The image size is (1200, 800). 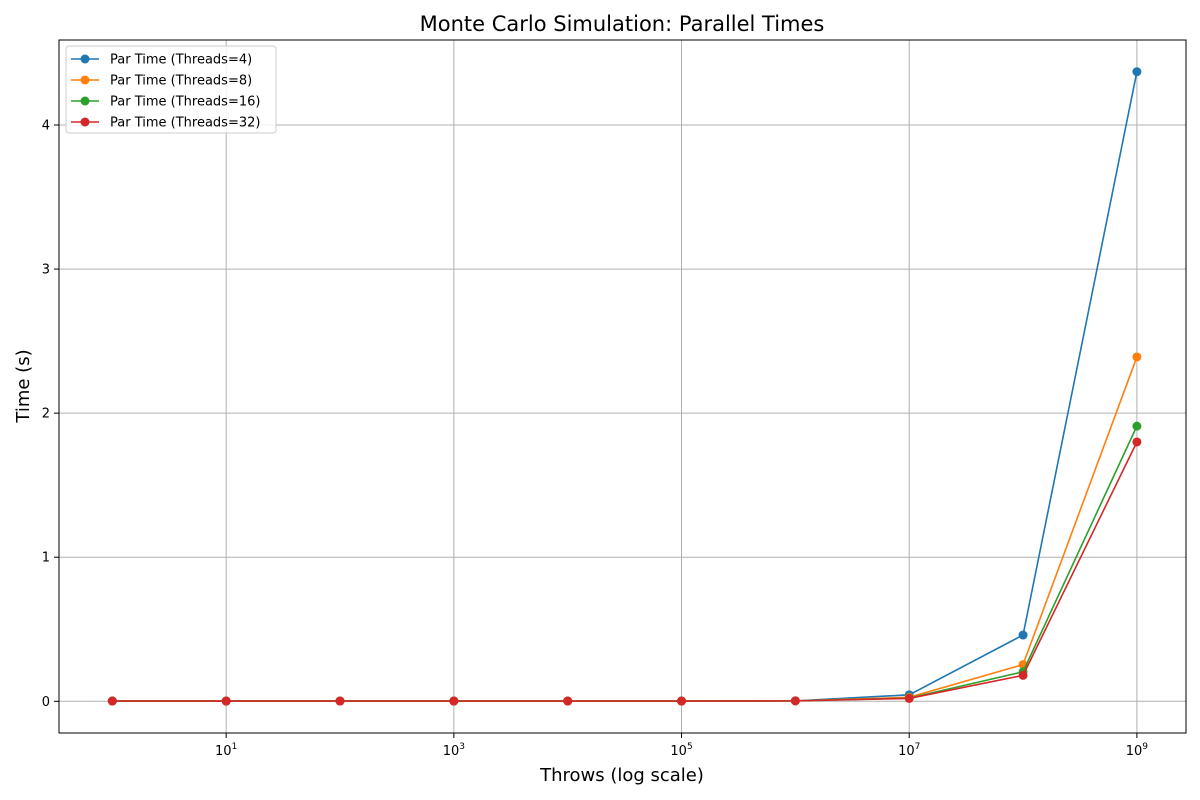 I want to click on y-tick-label: 4, so click(x=46, y=126).